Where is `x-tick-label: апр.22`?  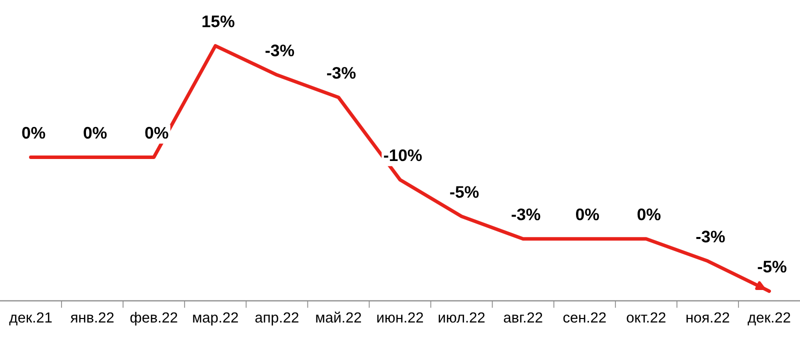
x-tick-label: апр.22 is located at coordinates (276, 319).